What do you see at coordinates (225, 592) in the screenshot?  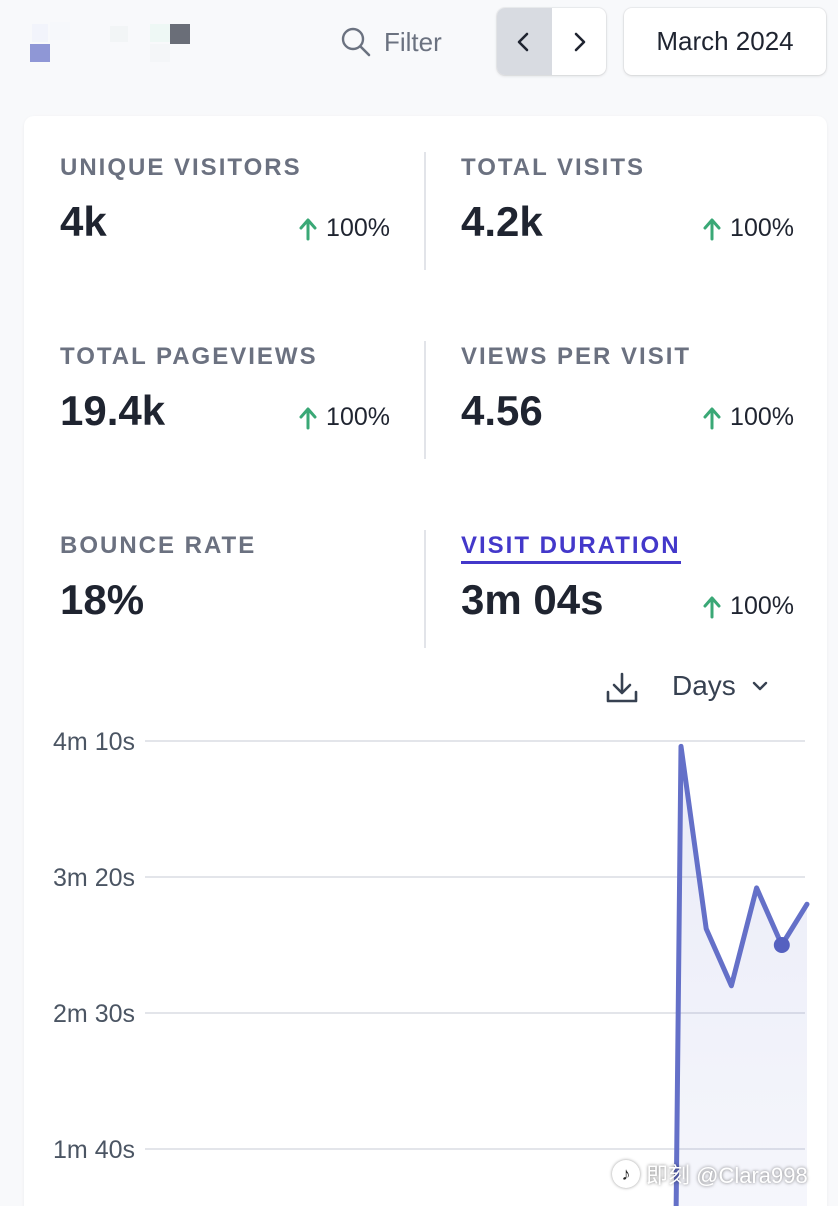 I see `stat-bounce-rate: BOUNCE RATE 18%` at bounding box center [225, 592].